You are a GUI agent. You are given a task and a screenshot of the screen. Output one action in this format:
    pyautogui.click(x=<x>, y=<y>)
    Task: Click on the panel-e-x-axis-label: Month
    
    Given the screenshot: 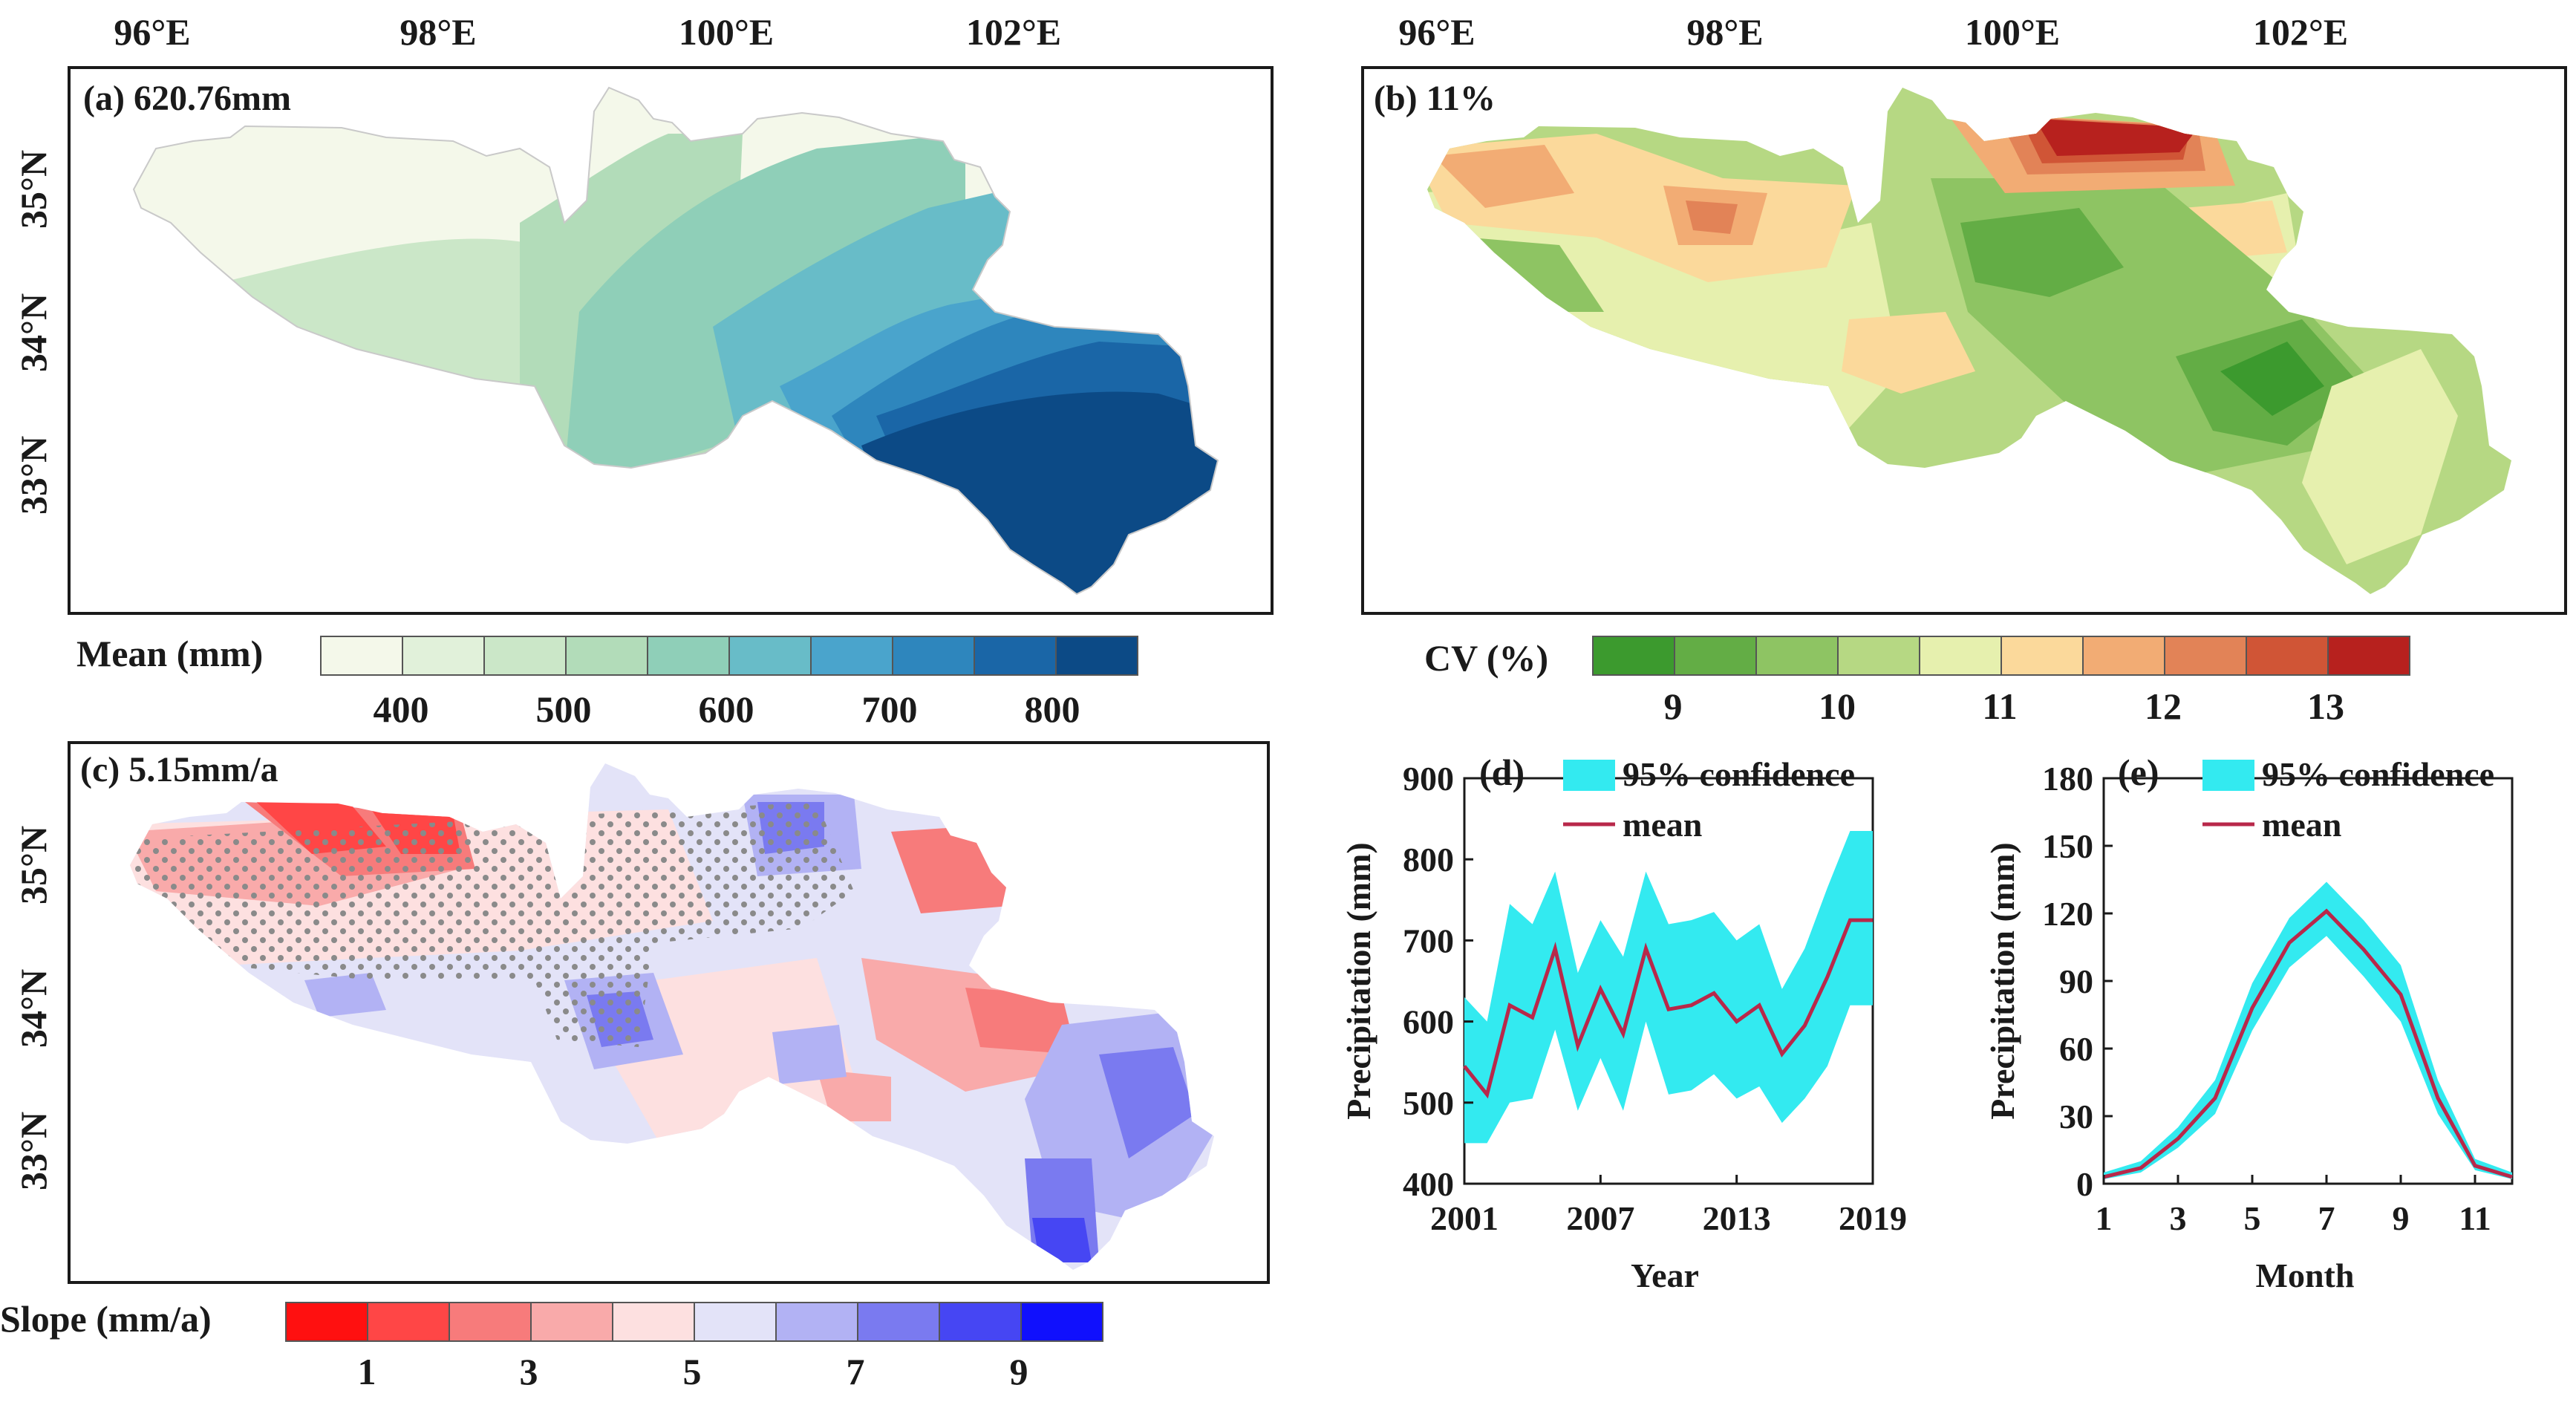 What is the action you would take?
    pyautogui.click(x=2305, y=1275)
    